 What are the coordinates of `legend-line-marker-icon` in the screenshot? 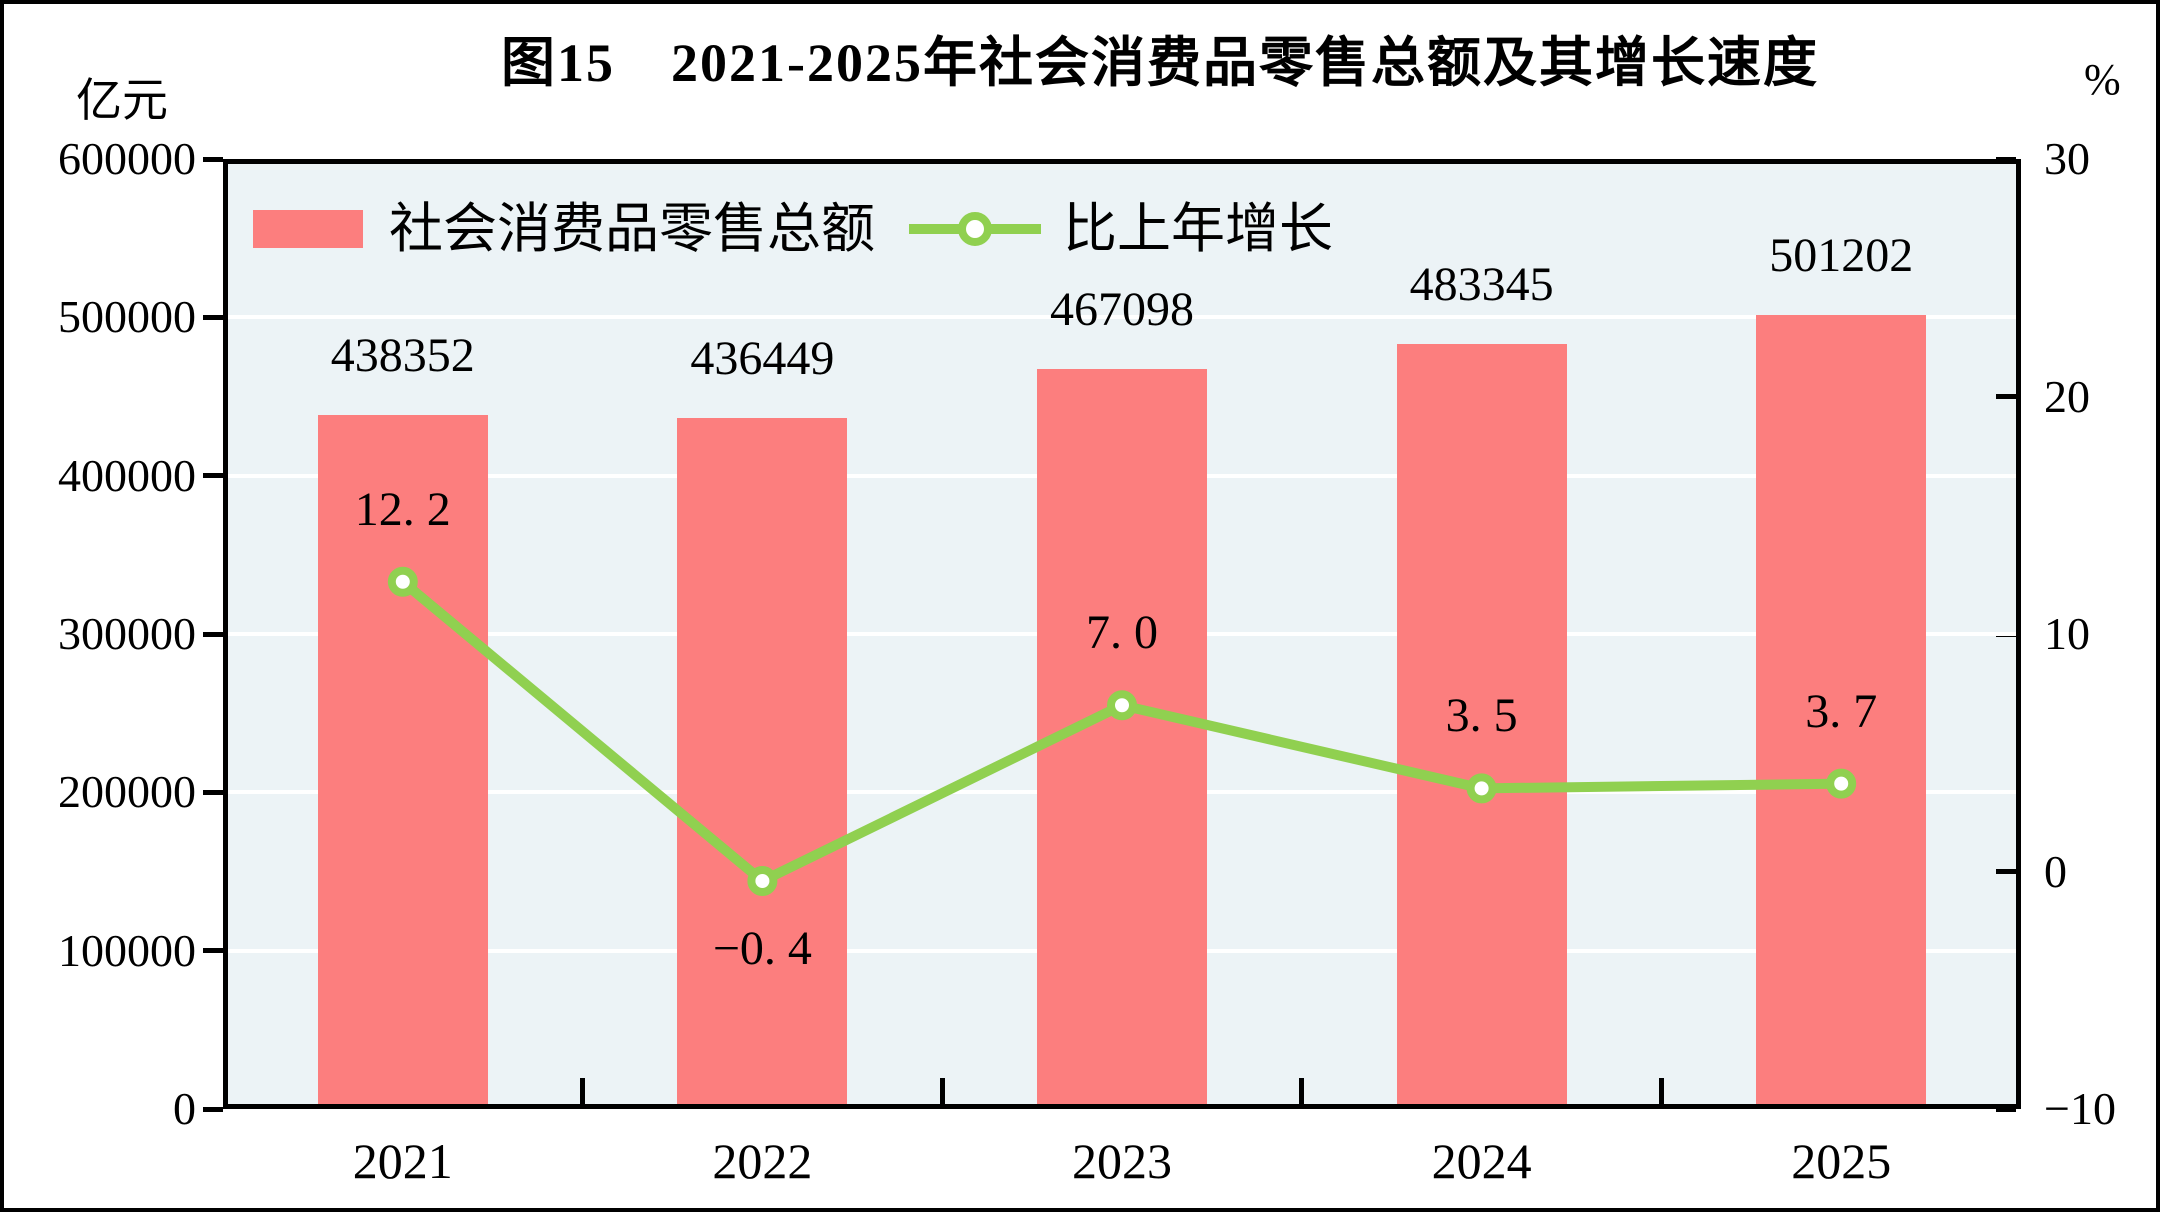 It's located at (975, 229).